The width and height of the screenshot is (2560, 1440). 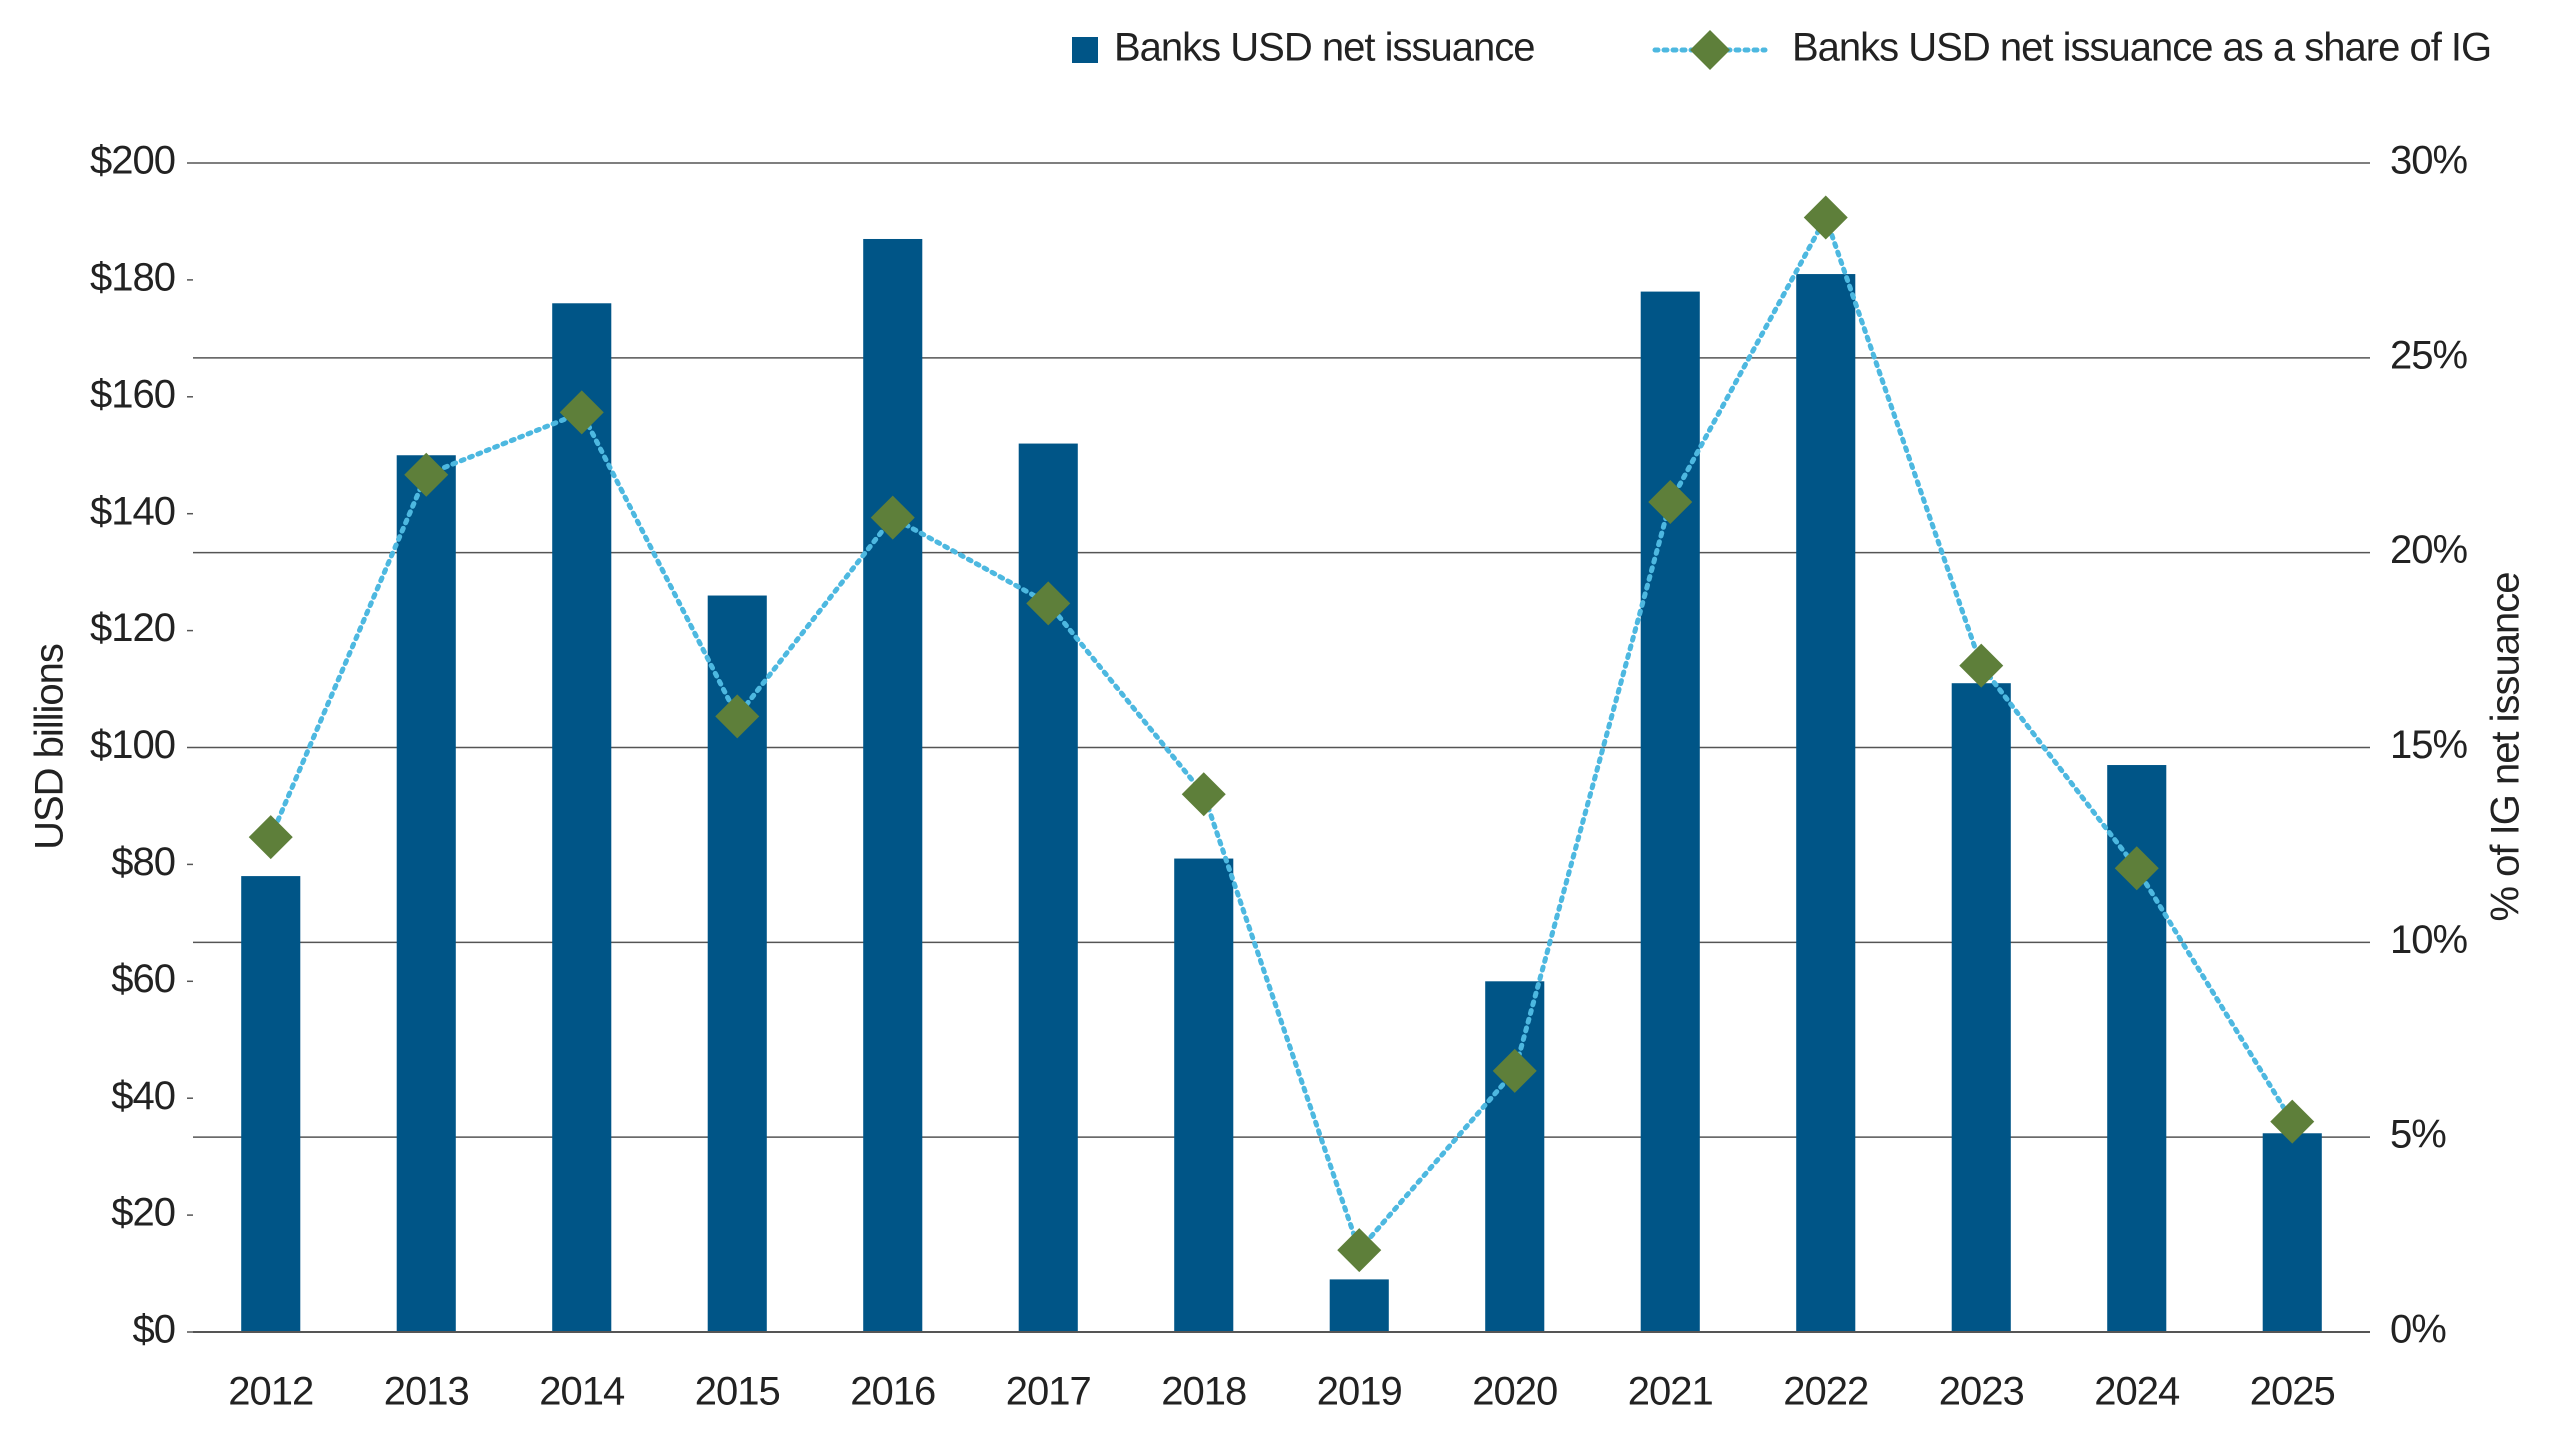 What do you see at coordinates (2428, 161) in the screenshot?
I see `y2-tick-label: 30%` at bounding box center [2428, 161].